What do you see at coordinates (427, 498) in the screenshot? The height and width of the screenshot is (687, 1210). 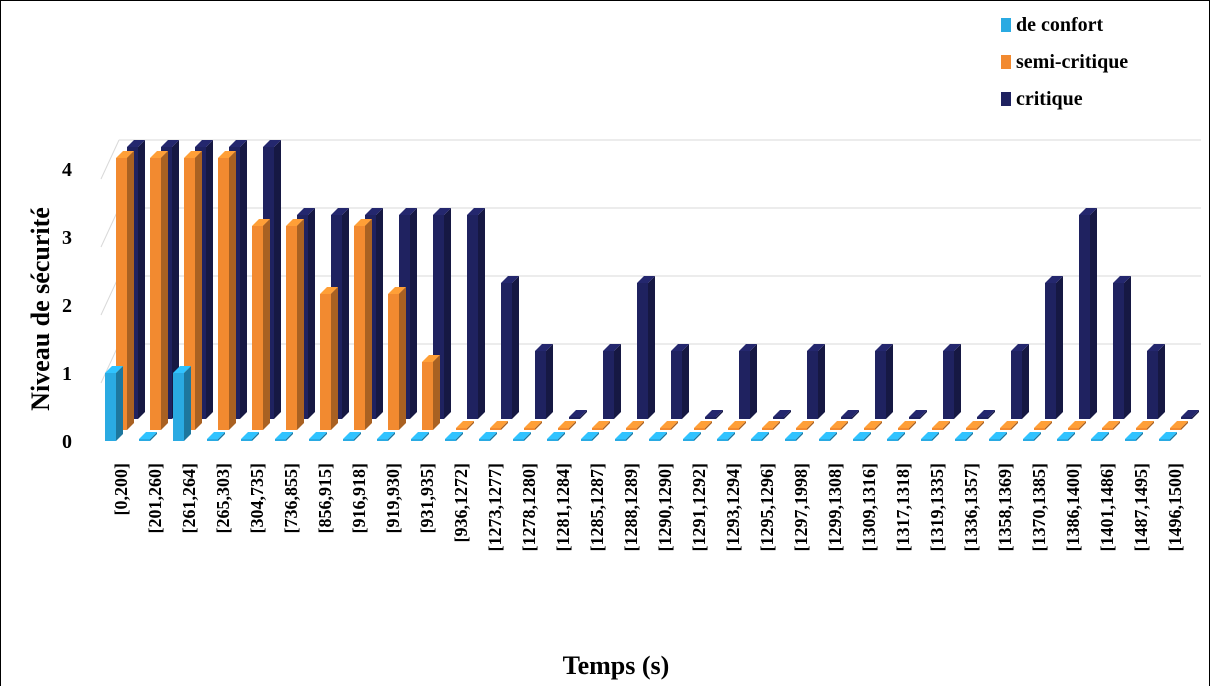 I see `x-tick-label: [931,935]` at bounding box center [427, 498].